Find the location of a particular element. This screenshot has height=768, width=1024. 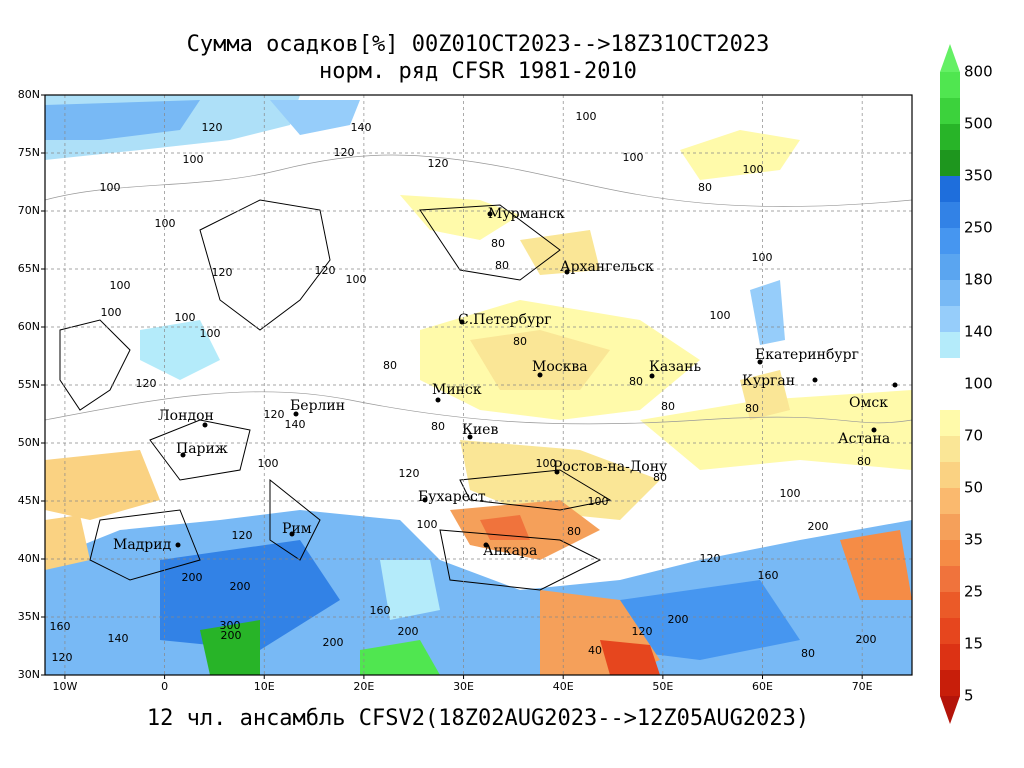

y-tick-label: 55N is located at coordinates (29, 384).